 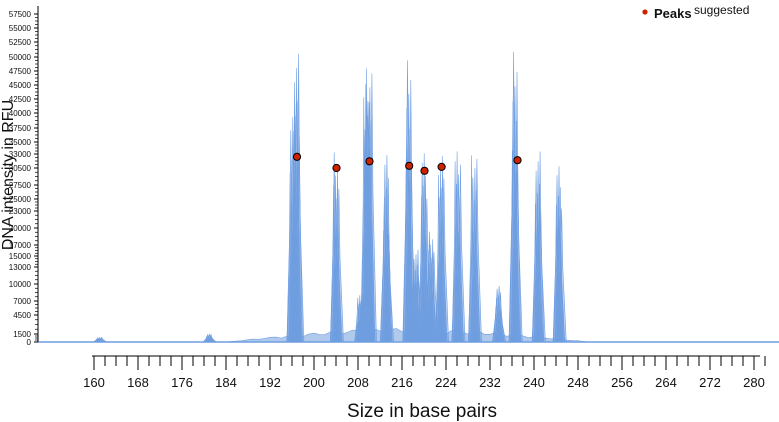 What do you see at coordinates (422, 411) in the screenshot?
I see `x-axis-label: Size in base pairs` at bounding box center [422, 411].